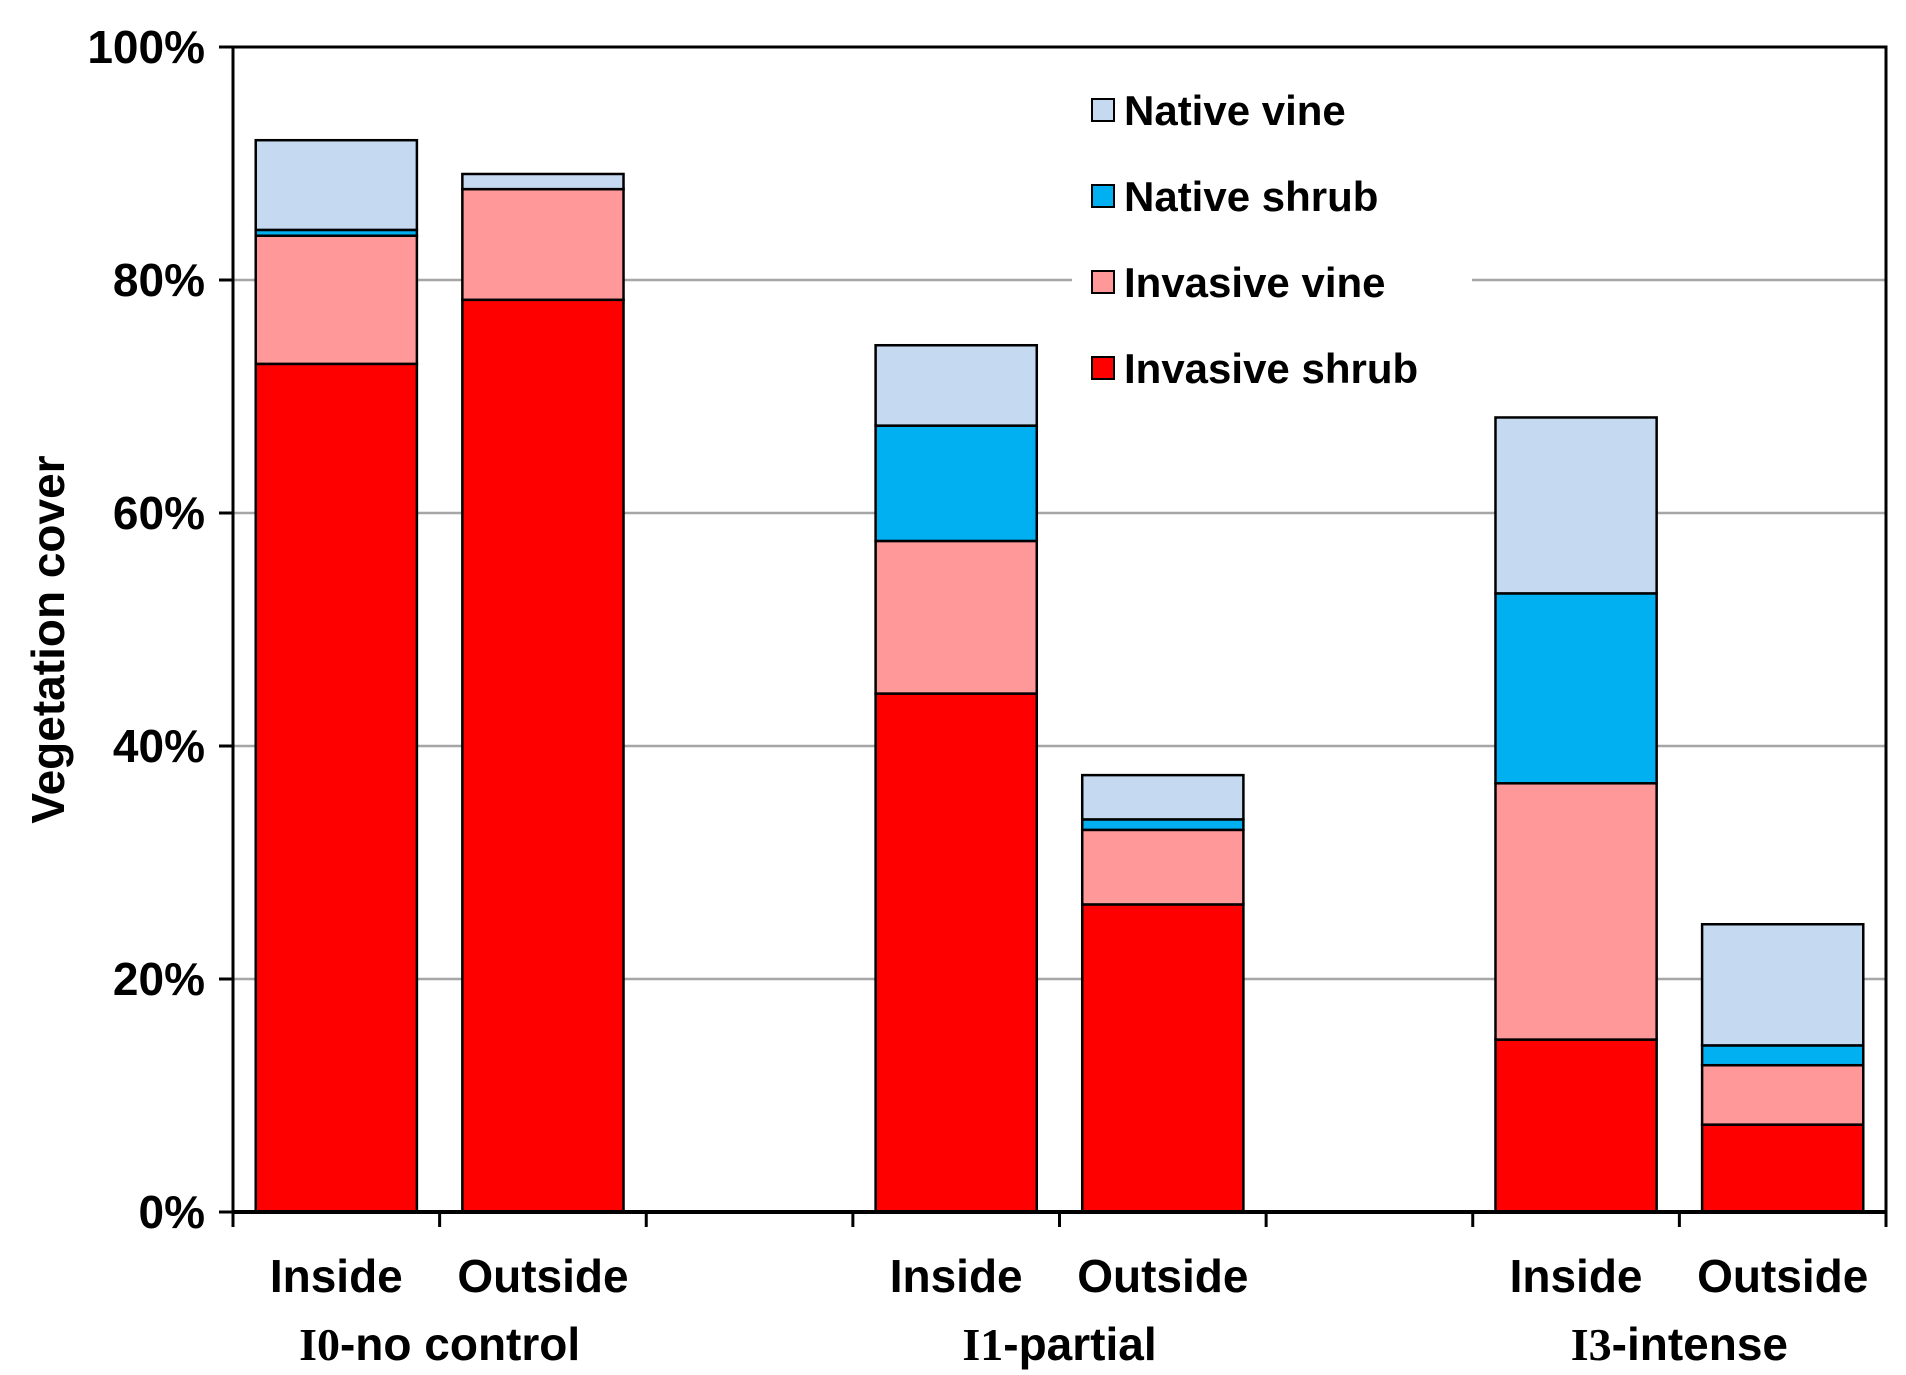 The height and width of the screenshot is (1375, 1906). I want to click on legend-label: Invasive shrub, so click(1271, 368).